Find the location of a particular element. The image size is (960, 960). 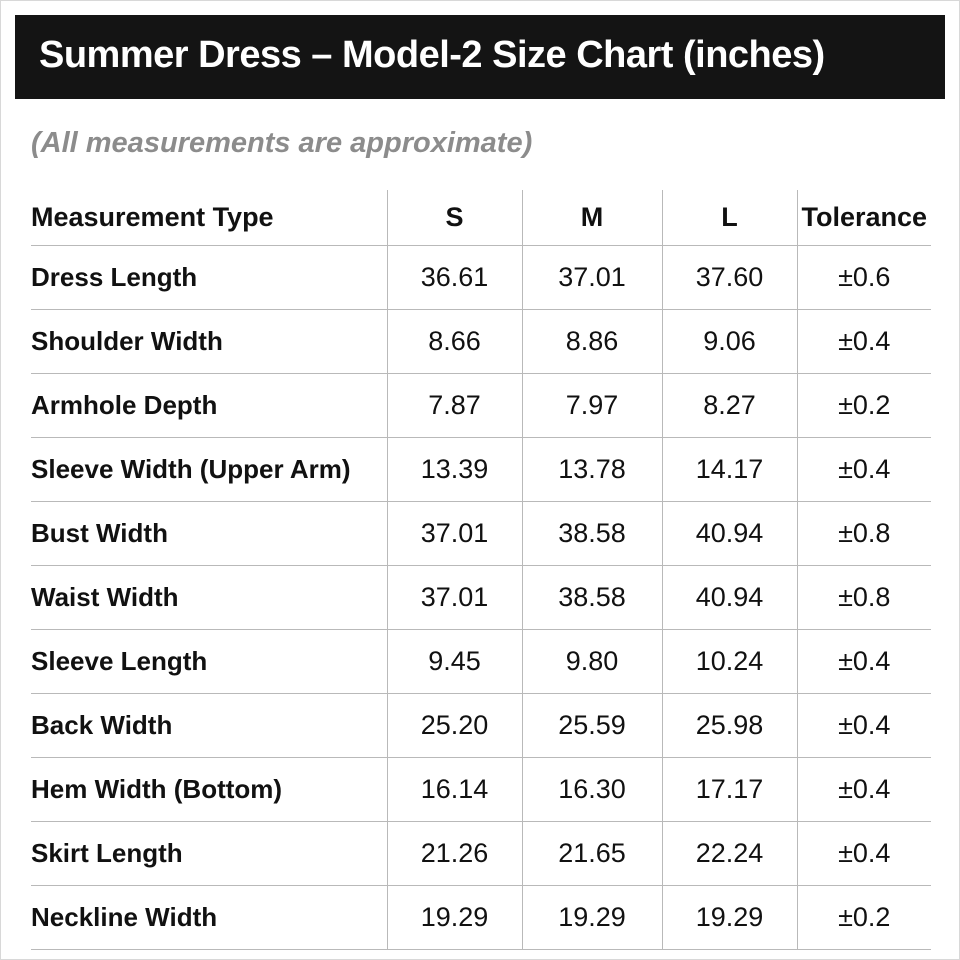

table-row: Sleeve Length 9.45 9.80 10.24 ±0.4 is located at coordinates (481, 661).